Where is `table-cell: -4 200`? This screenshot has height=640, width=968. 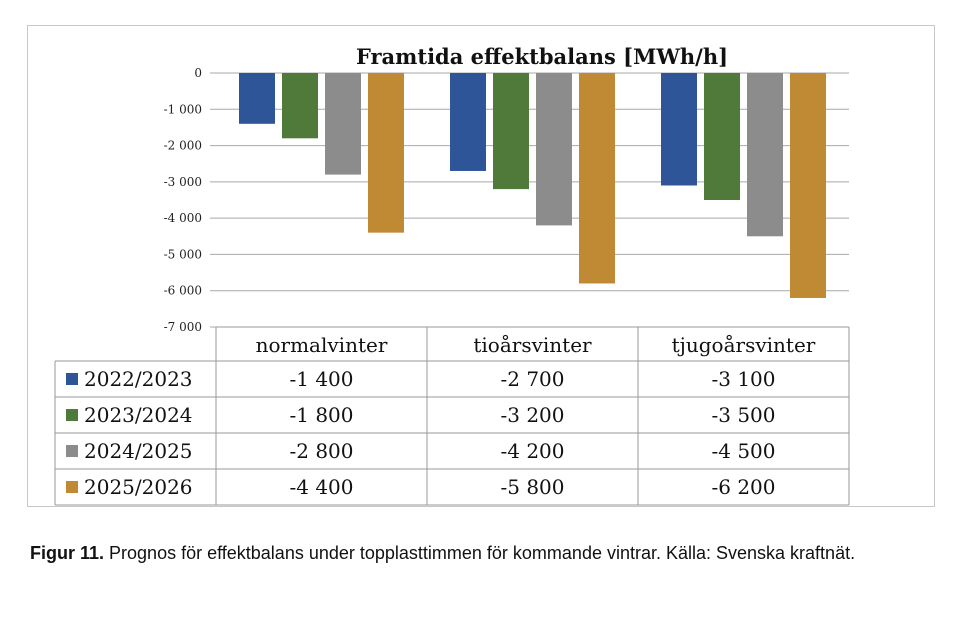
table-cell: -4 200 is located at coordinates (532, 451).